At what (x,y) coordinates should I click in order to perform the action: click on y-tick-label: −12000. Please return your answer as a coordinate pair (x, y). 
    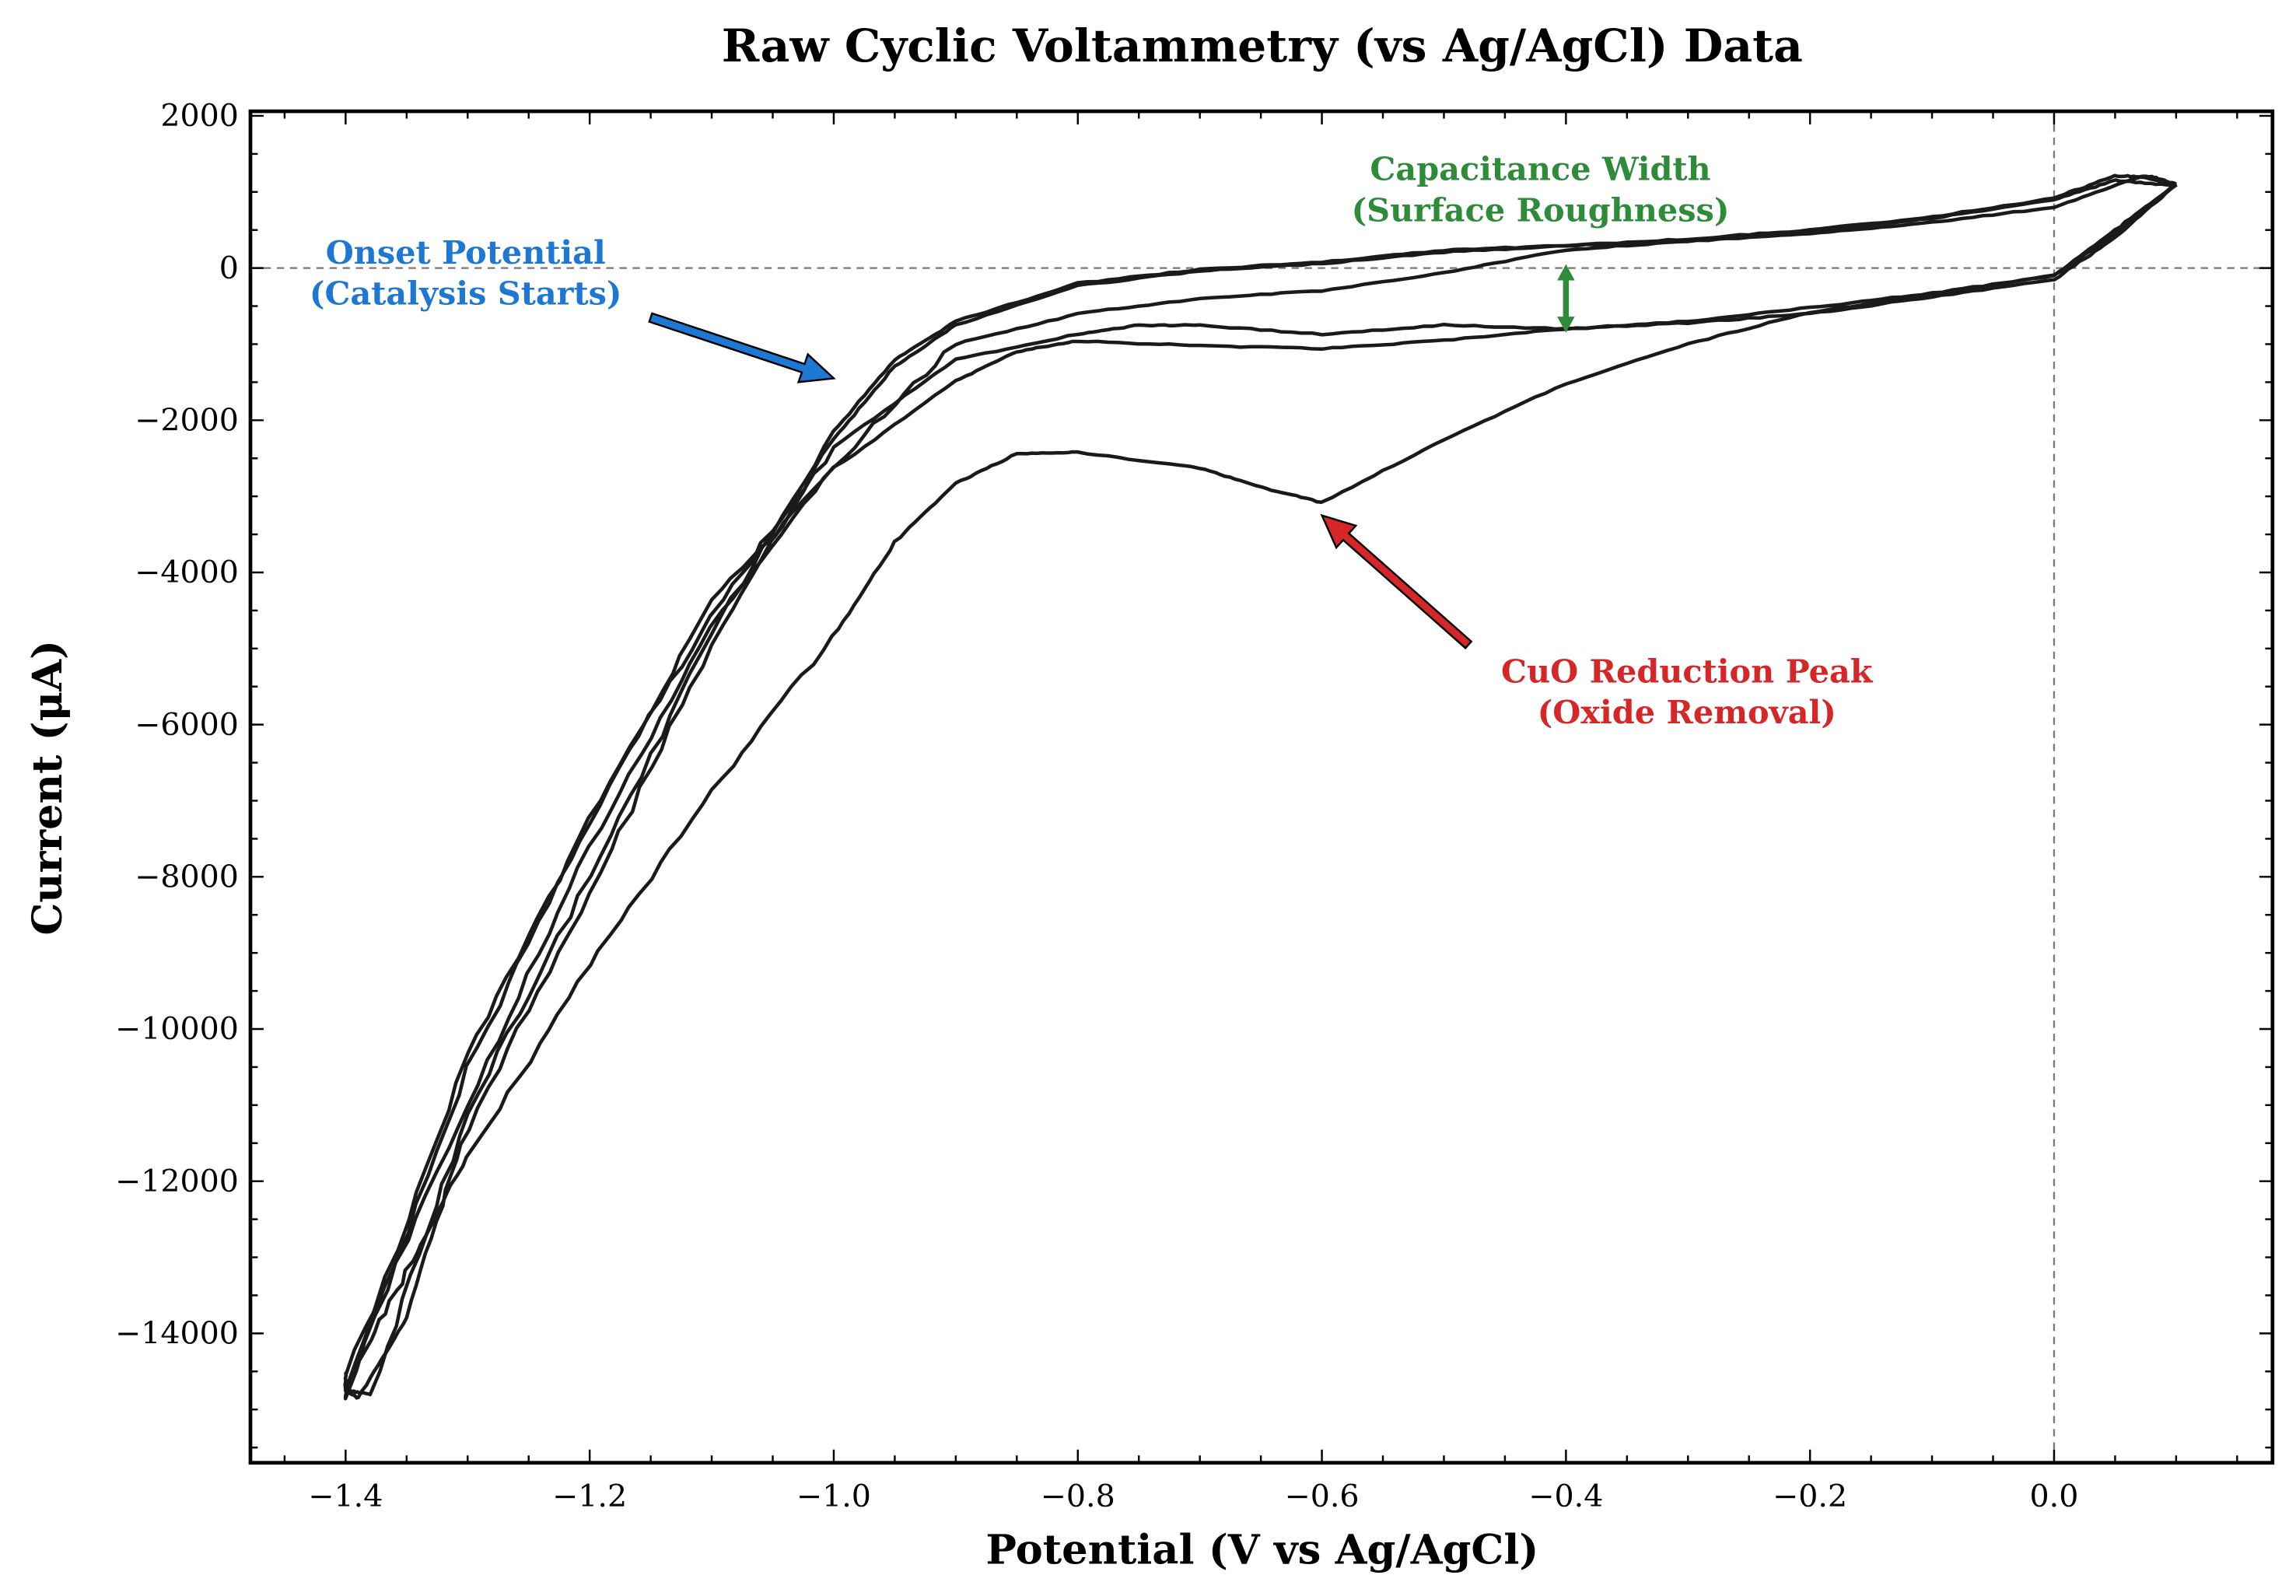
    Looking at the image, I should click on (177, 1181).